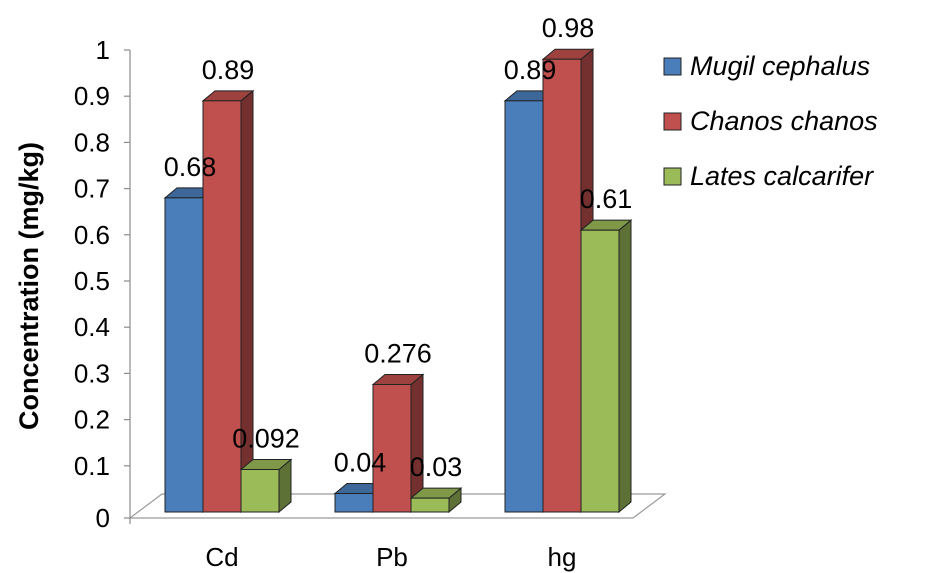 The height and width of the screenshot is (573, 926). Describe the element at coordinates (360, 463) in the screenshot. I see `data-label: 0.04` at that location.